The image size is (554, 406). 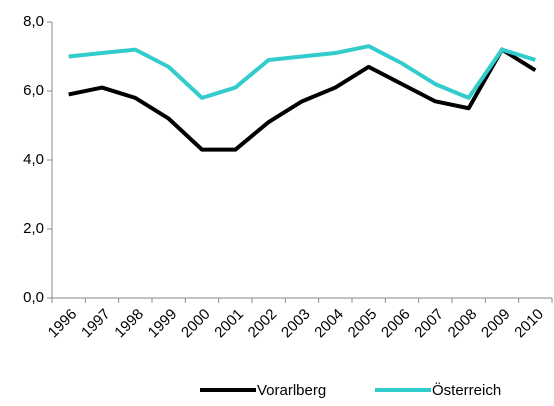 What do you see at coordinates (129, 324) in the screenshot?
I see `x-tick-label: 1998` at bounding box center [129, 324].